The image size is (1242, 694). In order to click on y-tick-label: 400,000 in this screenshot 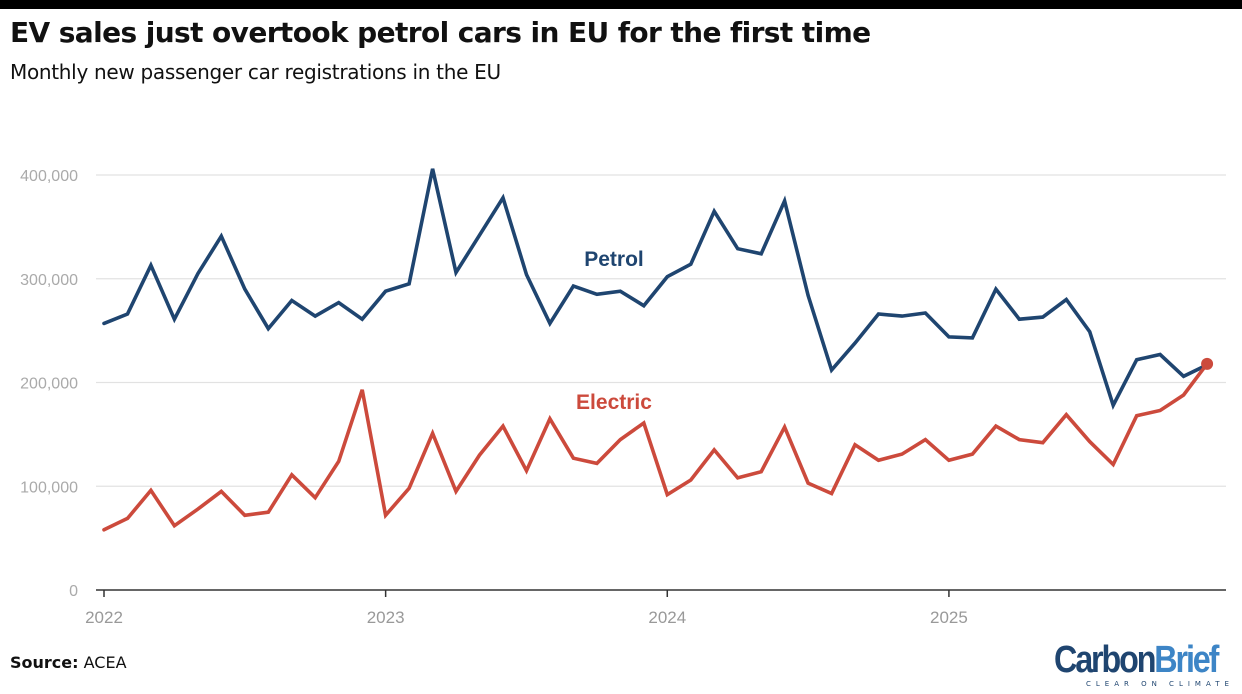, I will do `click(49, 176)`.